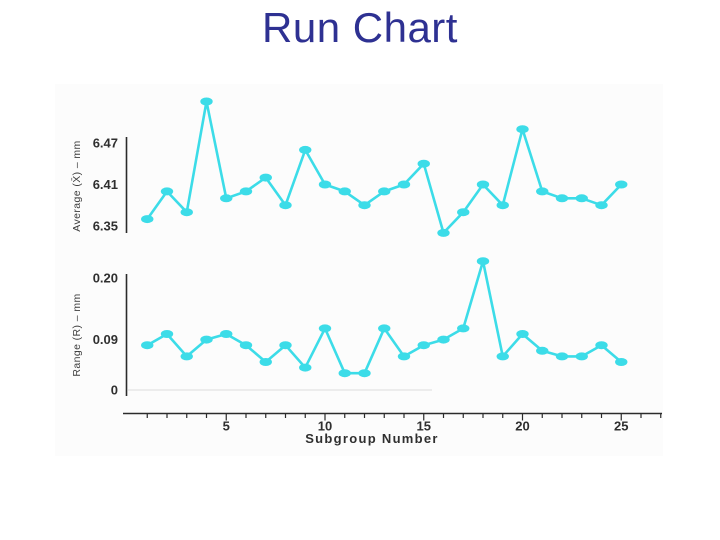 This screenshot has height=540, width=720. Describe the element at coordinates (424, 426) in the screenshot. I see `x-tick-label: 15` at that location.